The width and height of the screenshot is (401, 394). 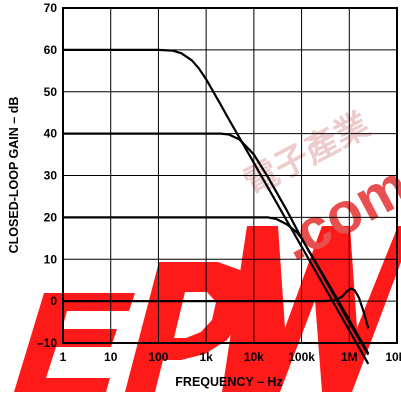 I want to click on x-tick-label: 100k, so click(x=301, y=357).